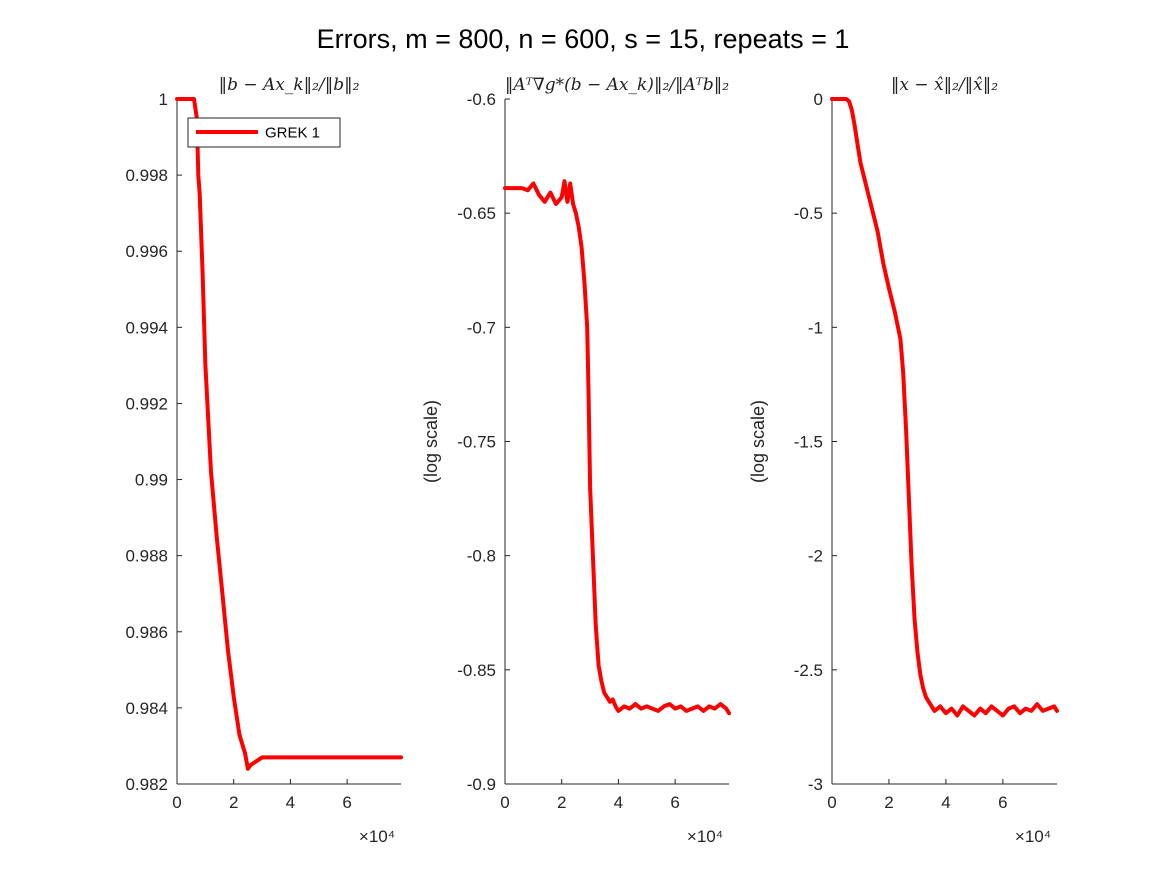 The height and width of the screenshot is (875, 1167). What do you see at coordinates (146, 784) in the screenshot?
I see `y-tick-label: 0.982` at bounding box center [146, 784].